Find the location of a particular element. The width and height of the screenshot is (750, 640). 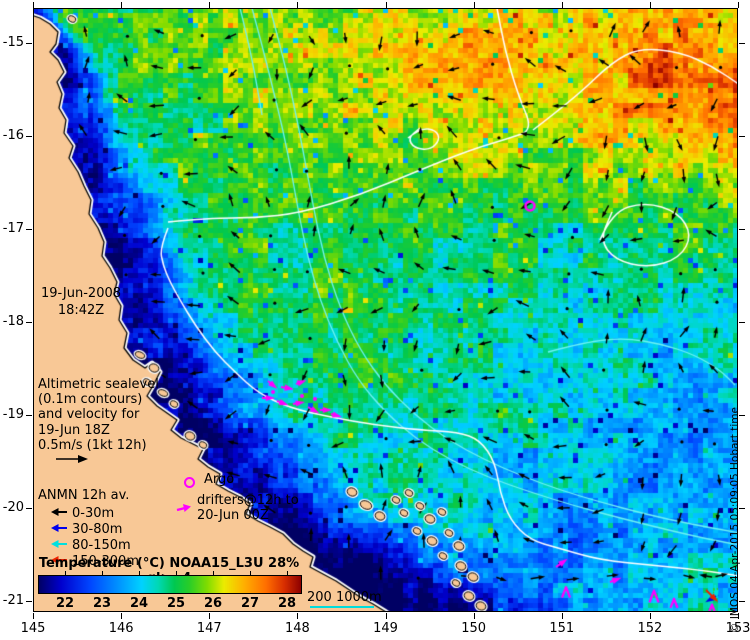

y-axis-tick-label: -20 is located at coordinates (13, 507).